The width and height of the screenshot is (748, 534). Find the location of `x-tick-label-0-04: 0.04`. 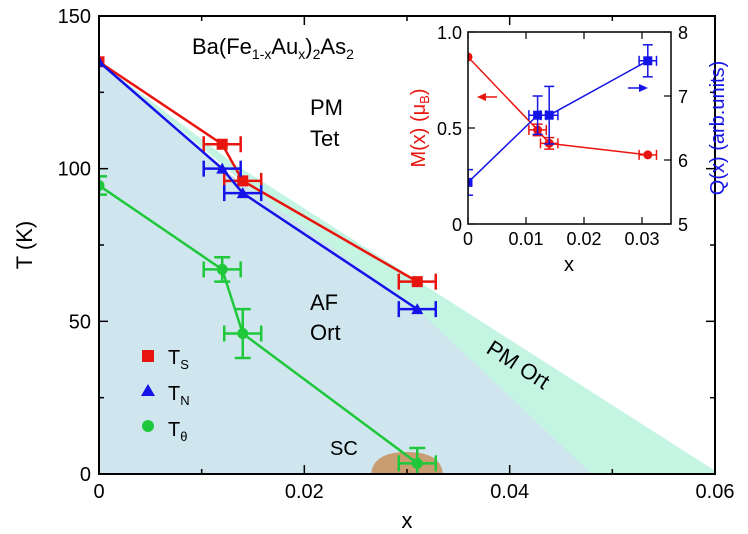

x-tick-label-0-04: 0.04 is located at coordinates (509, 492).